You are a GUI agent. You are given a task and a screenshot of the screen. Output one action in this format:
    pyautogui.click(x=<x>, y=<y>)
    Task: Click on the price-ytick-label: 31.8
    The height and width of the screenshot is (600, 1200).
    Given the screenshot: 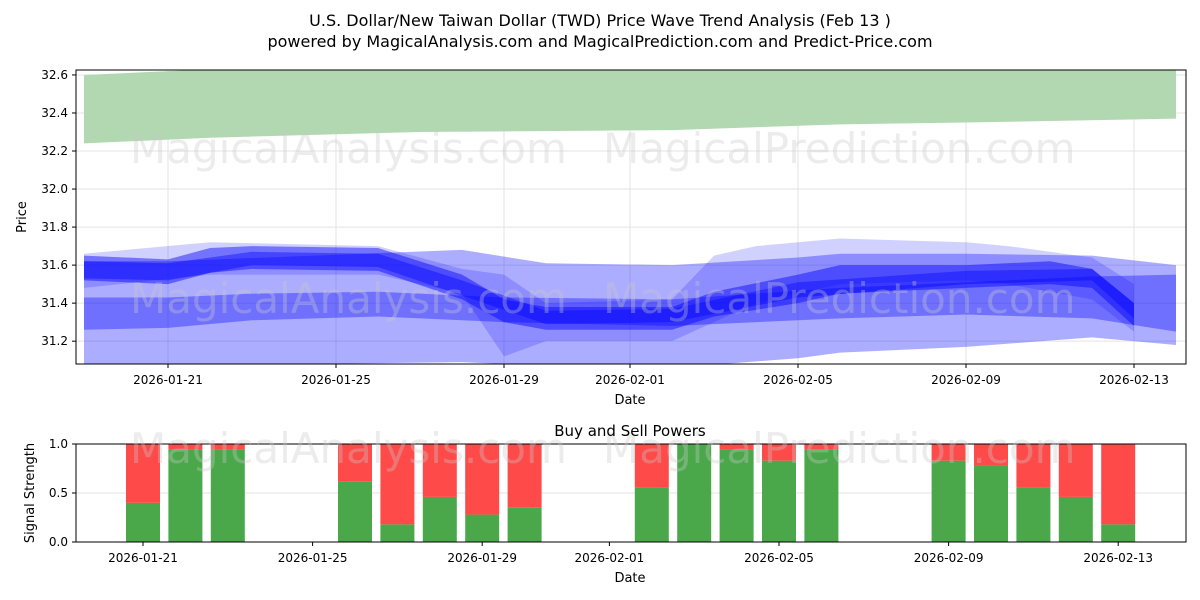 What is the action you would take?
    pyautogui.click(x=54, y=227)
    